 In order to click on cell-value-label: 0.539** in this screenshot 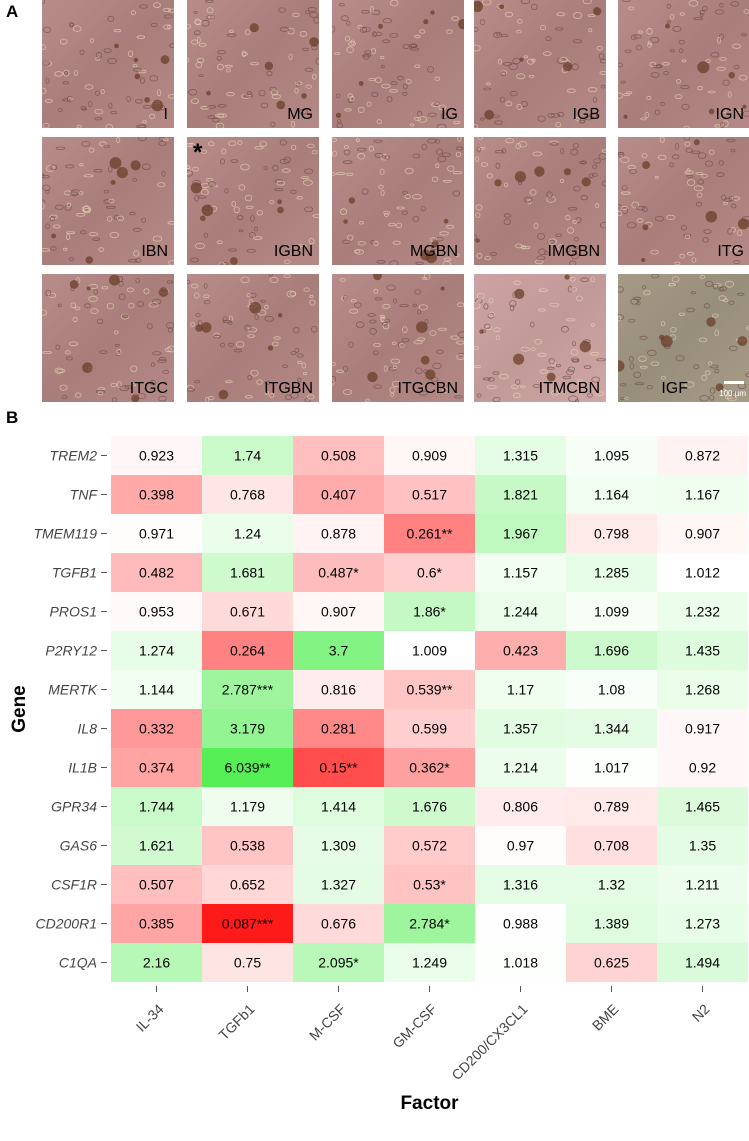, I will do `click(430, 690)`.